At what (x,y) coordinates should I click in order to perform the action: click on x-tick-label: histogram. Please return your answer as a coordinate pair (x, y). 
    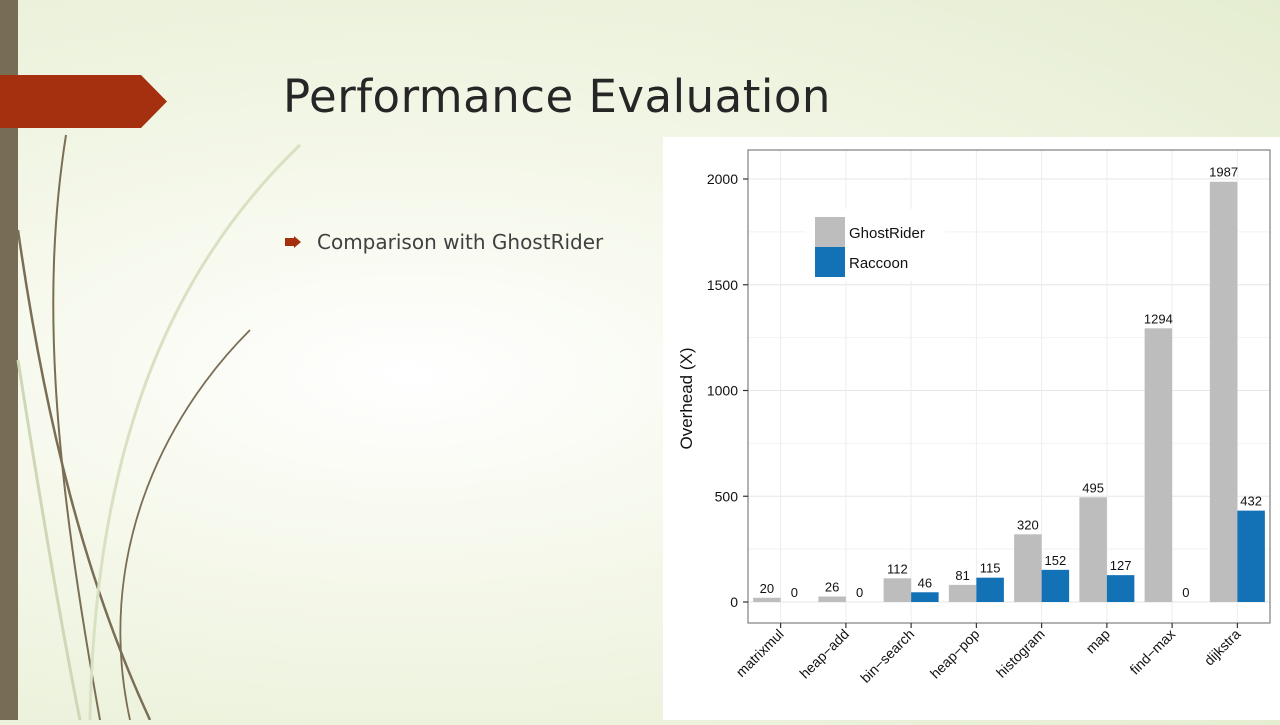
    Looking at the image, I should click on (1020, 653).